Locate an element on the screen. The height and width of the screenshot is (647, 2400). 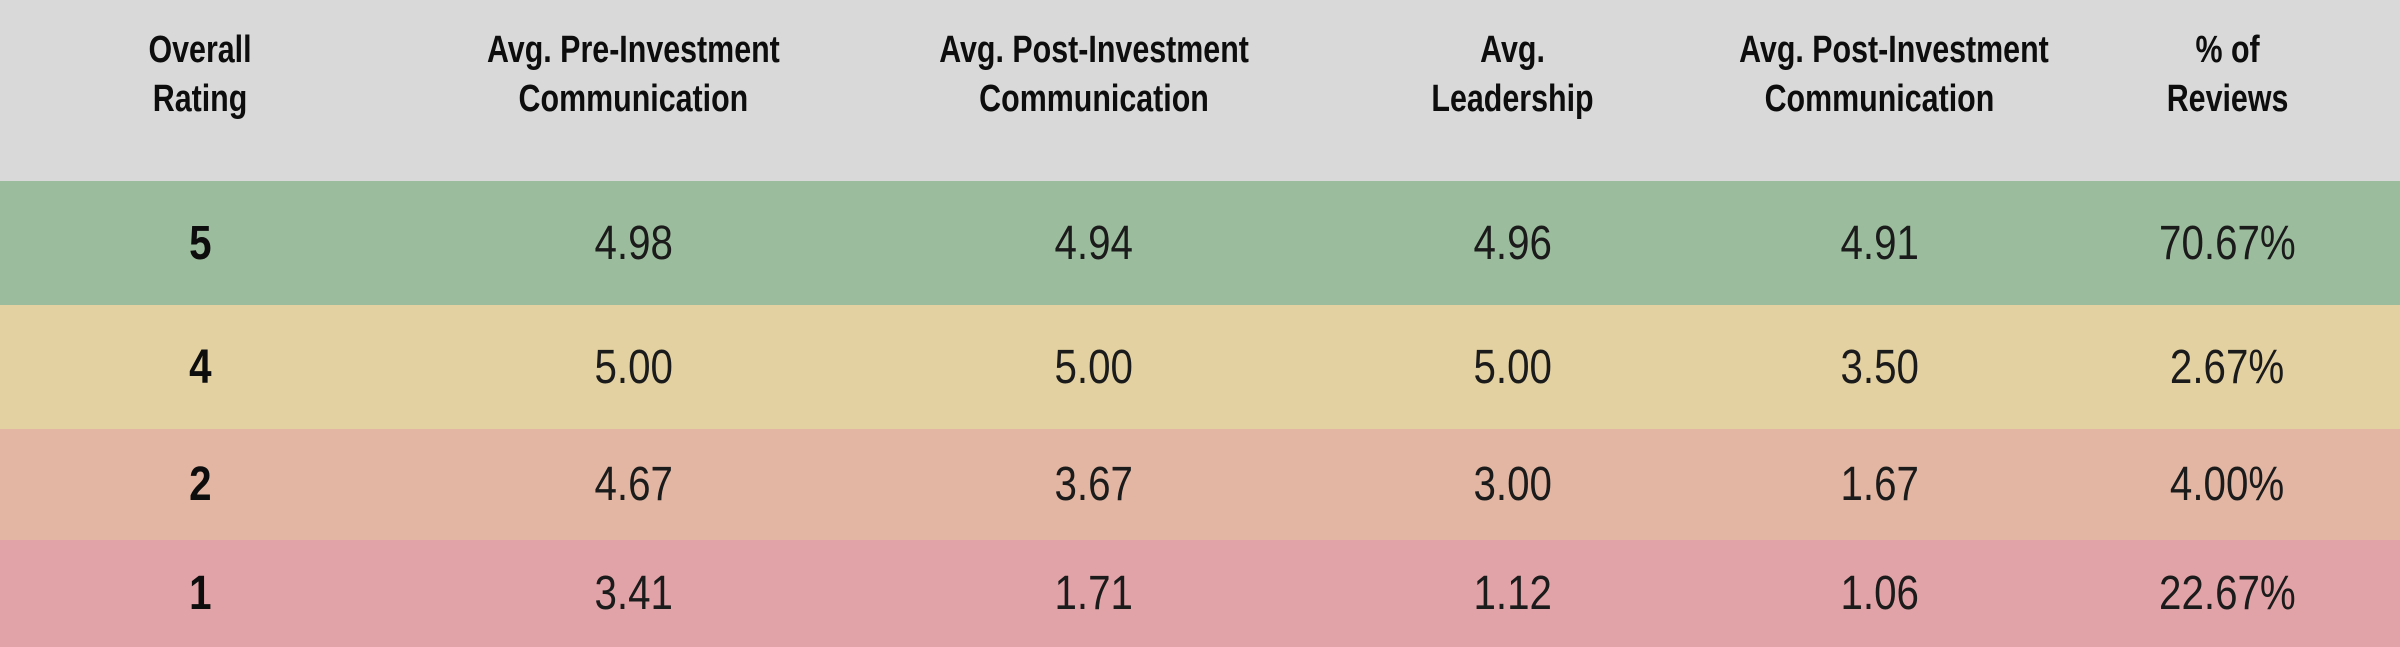
cell-avg-leadership: 3.00 is located at coordinates (1512, 484).